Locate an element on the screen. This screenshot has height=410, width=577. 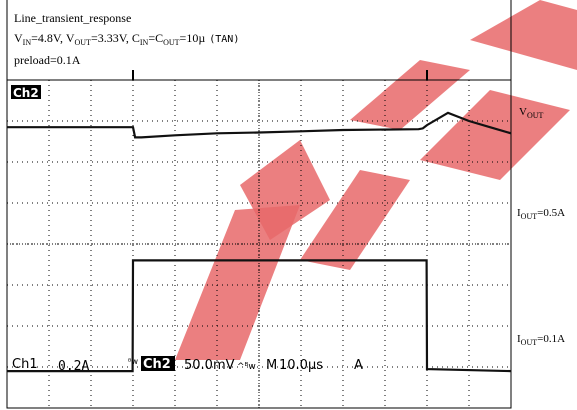
preload-label: preload=0.1A is located at coordinates (47, 60).